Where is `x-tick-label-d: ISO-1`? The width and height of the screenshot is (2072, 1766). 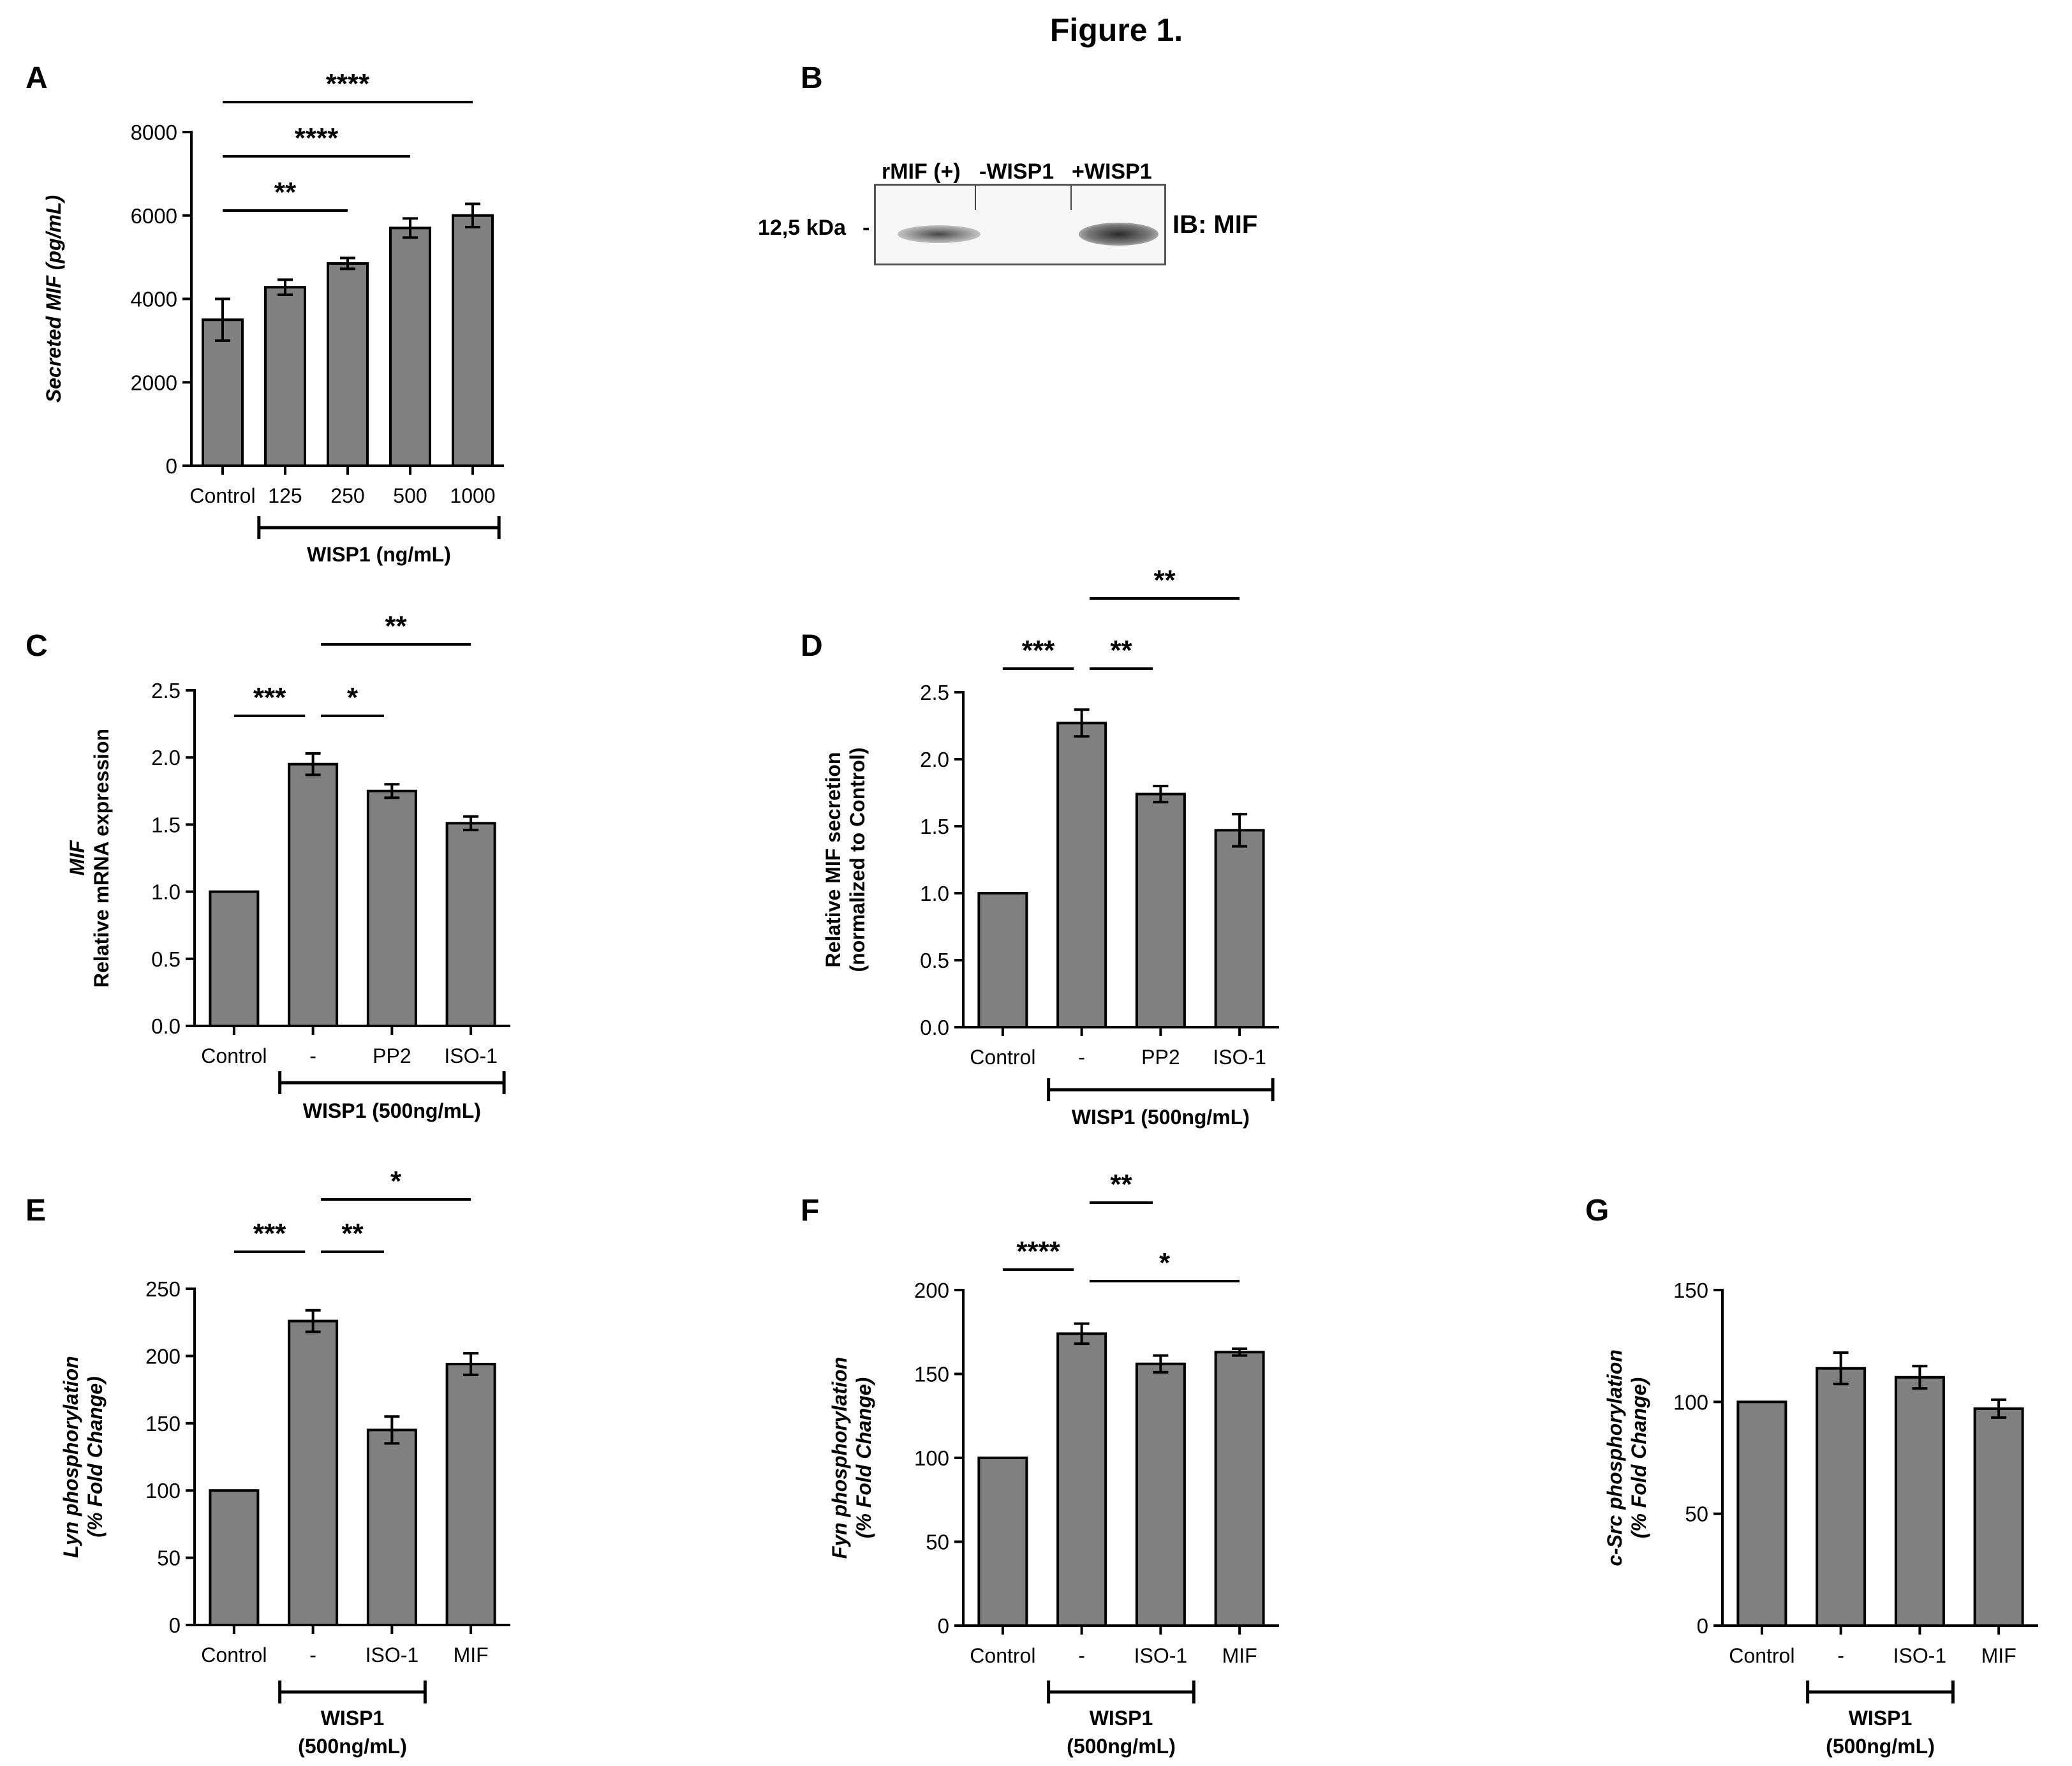
x-tick-label-d: ISO-1 is located at coordinates (1239, 1057).